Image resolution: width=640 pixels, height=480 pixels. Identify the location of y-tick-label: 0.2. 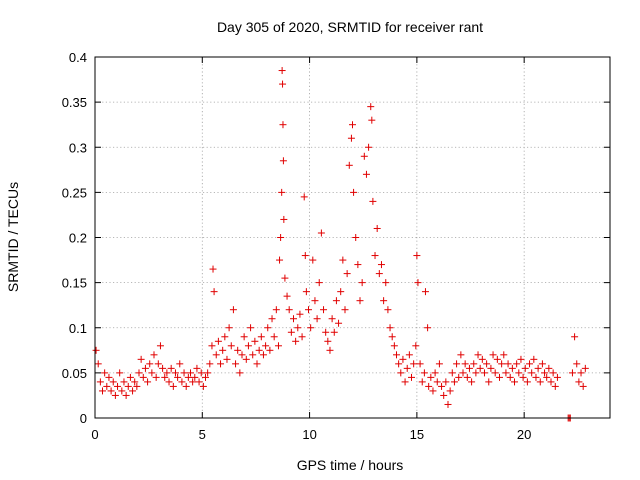
(78, 238).